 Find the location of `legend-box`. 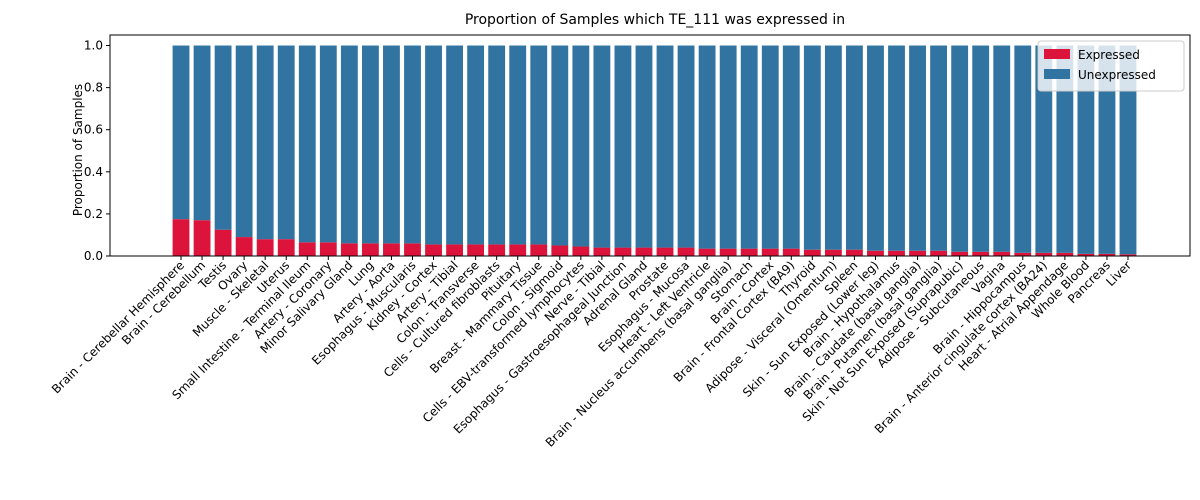

legend-box is located at coordinates (1111, 66).